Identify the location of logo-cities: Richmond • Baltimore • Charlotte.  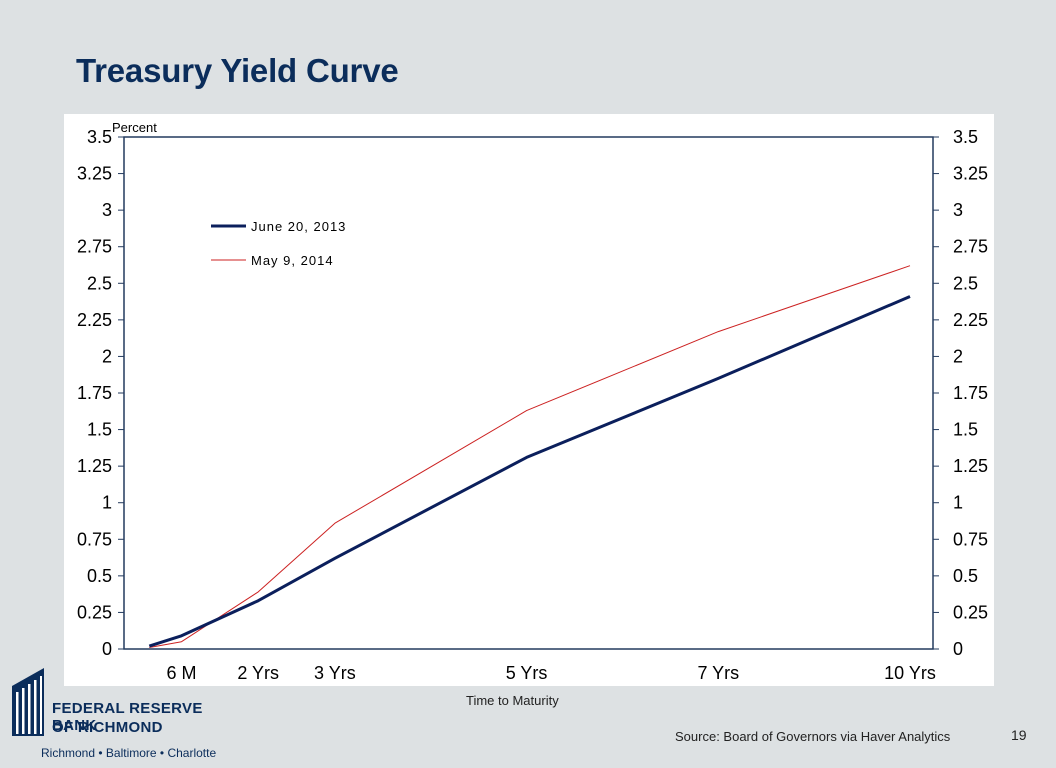
(129, 753).